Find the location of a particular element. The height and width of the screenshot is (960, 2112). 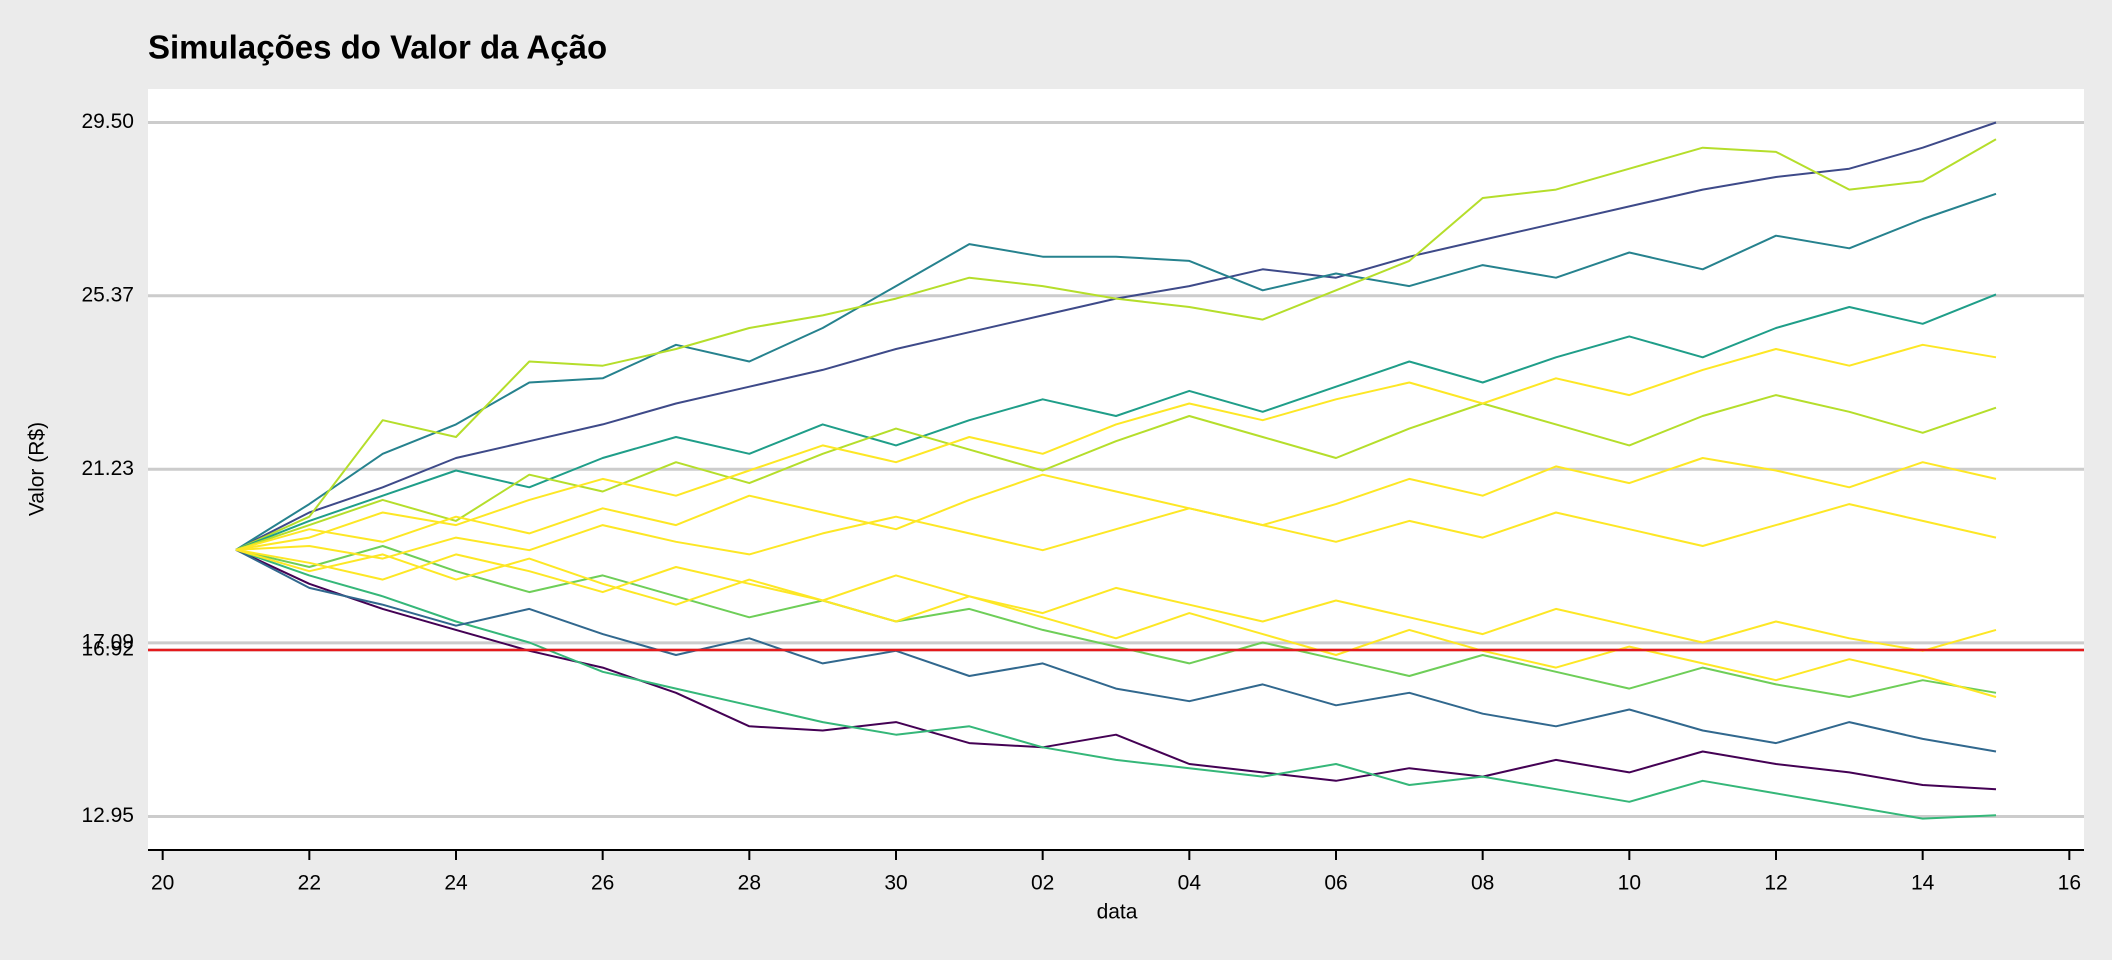

x-axis-label: data is located at coordinates (1117, 912).